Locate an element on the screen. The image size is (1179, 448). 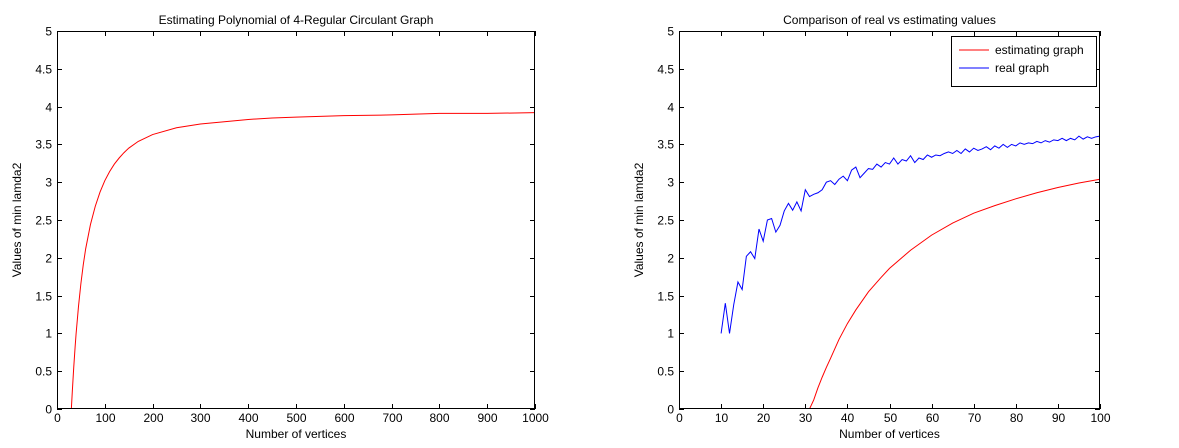
legend-entry: estimating graph is located at coordinates (1039, 50).